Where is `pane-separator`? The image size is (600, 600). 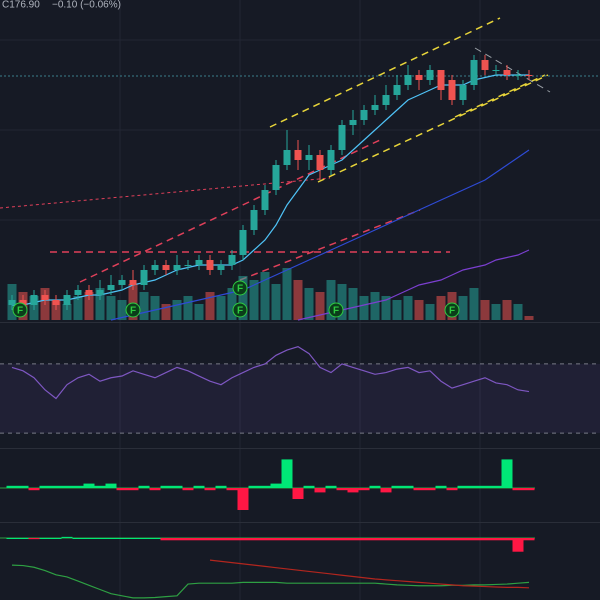
pane-separator is located at coordinates (300, 522).